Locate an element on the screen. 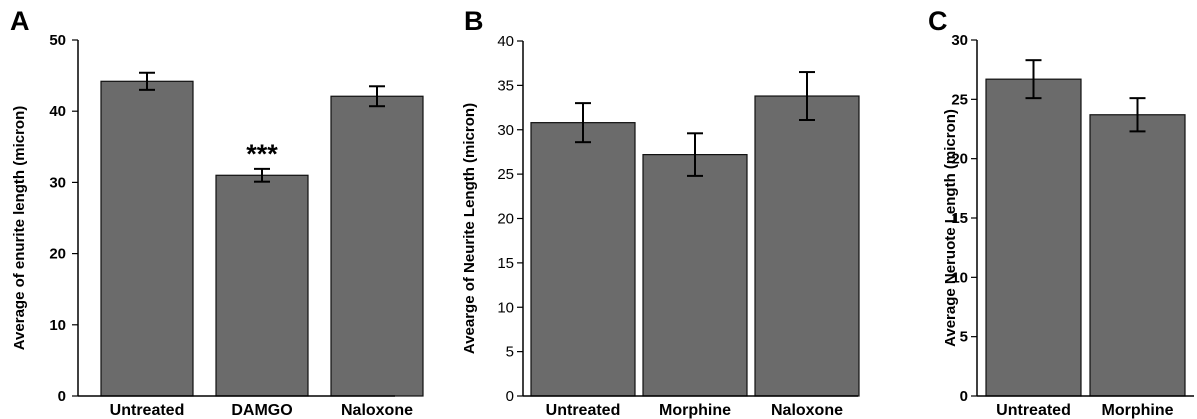  y-axis-label: Avearge of Neurite Length (micron) is located at coordinates (469, 228).